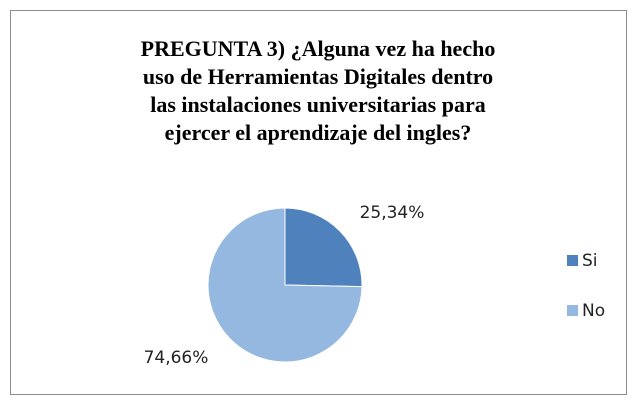 This screenshot has height=400, width=637. What do you see at coordinates (593, 311) in the screenshot?
I see `legend-label: No` at bounding box center [593, 311].